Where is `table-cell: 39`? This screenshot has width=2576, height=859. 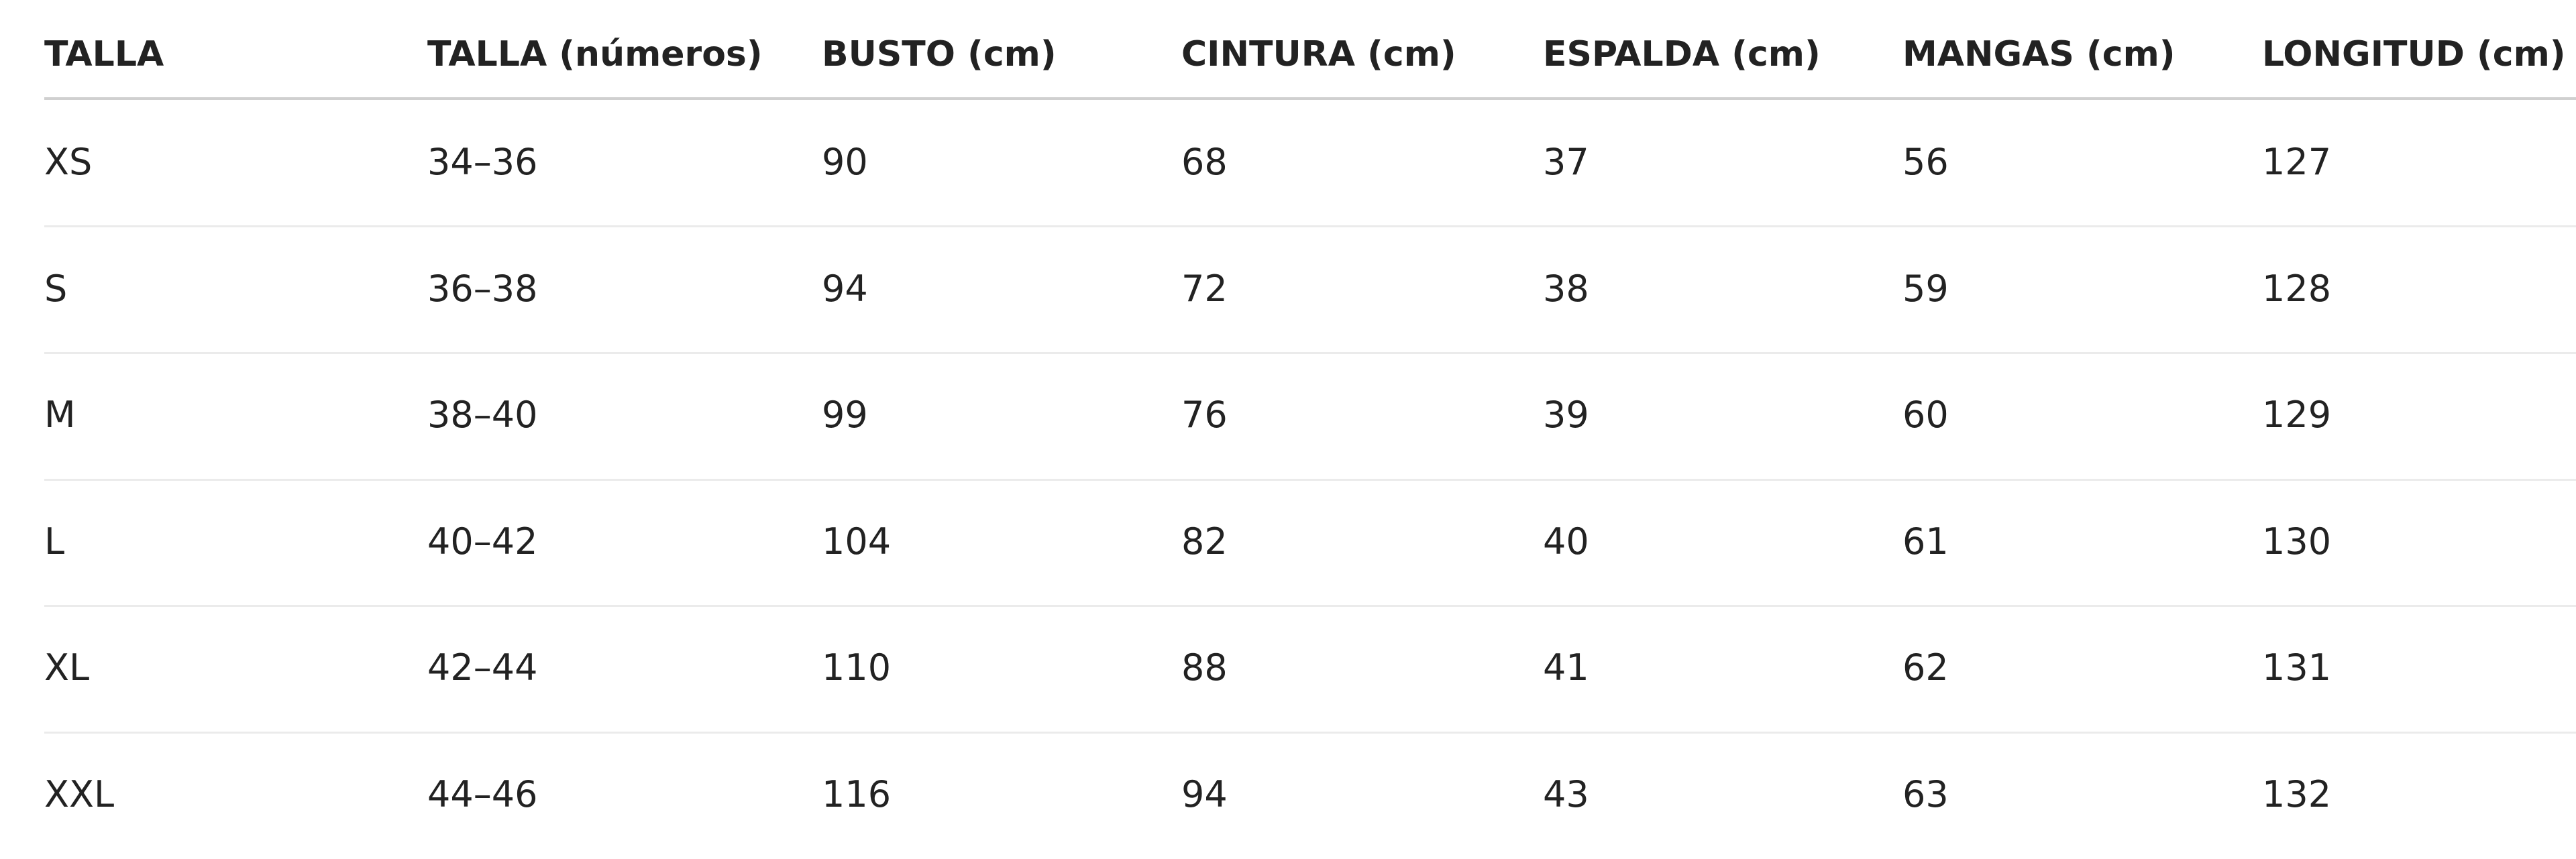
table-cell: 39 is located at coordinates (1566, 415).